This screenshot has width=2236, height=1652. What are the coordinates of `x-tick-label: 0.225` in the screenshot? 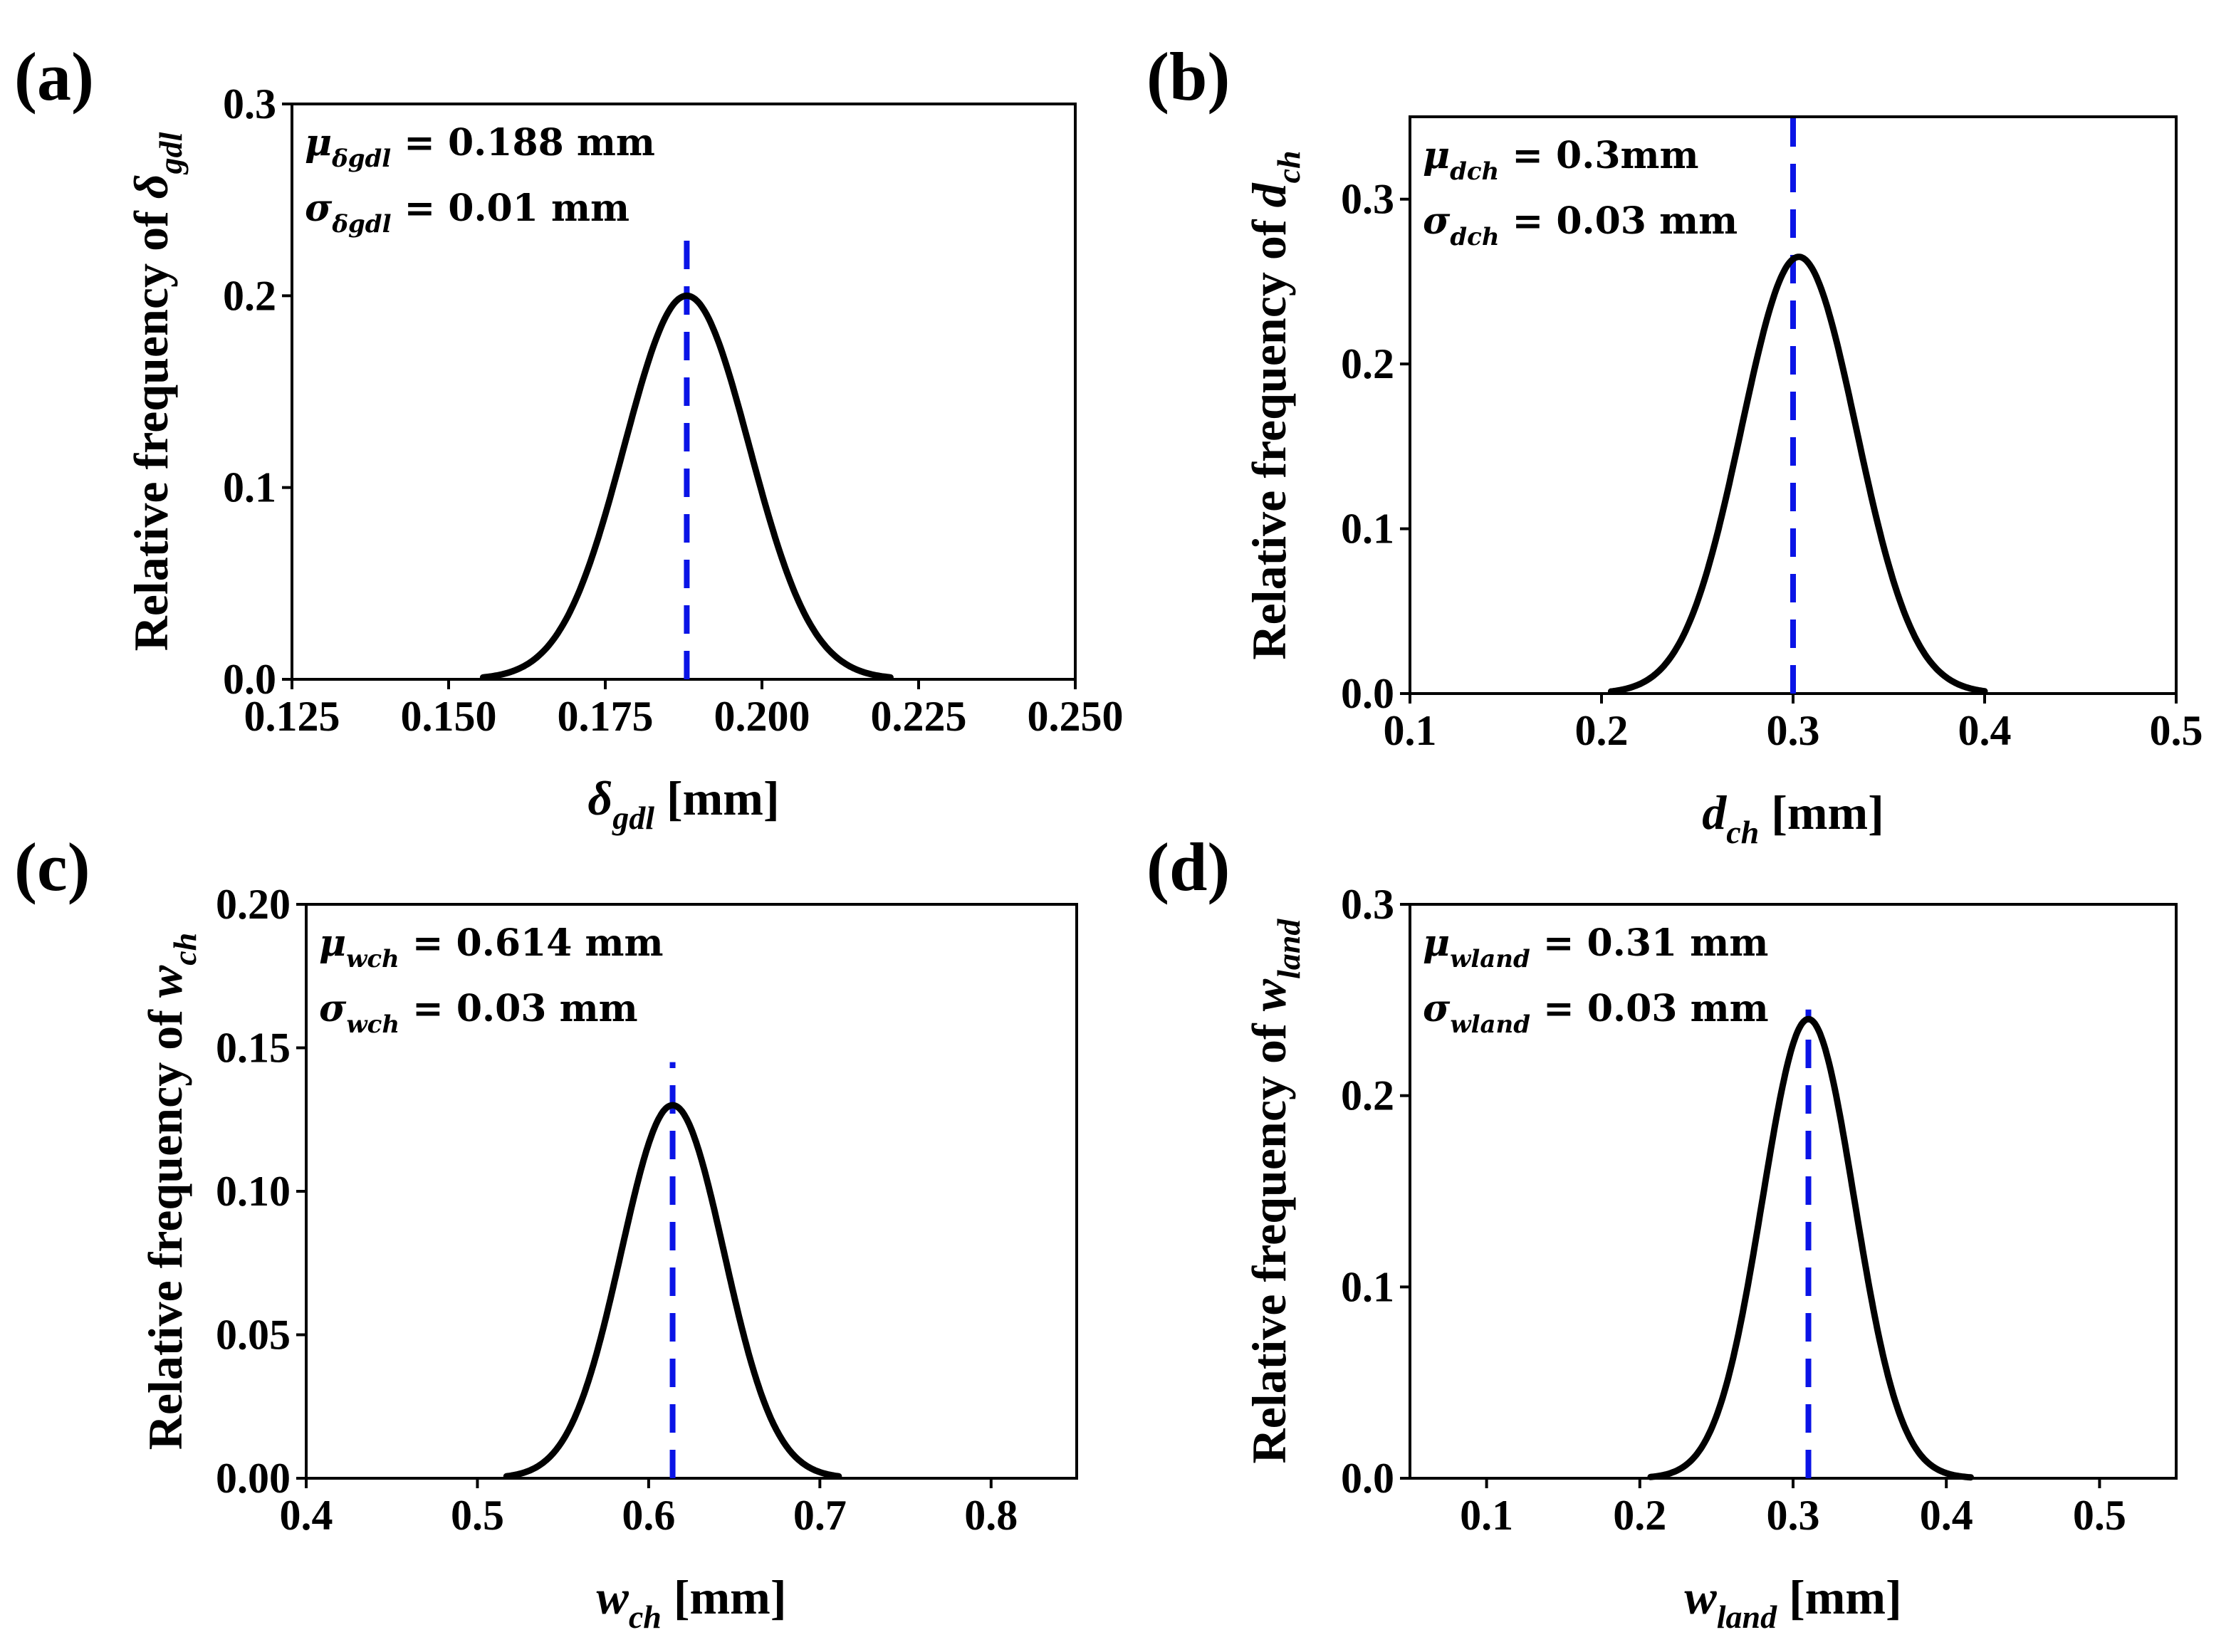 It's located at (919, 717).